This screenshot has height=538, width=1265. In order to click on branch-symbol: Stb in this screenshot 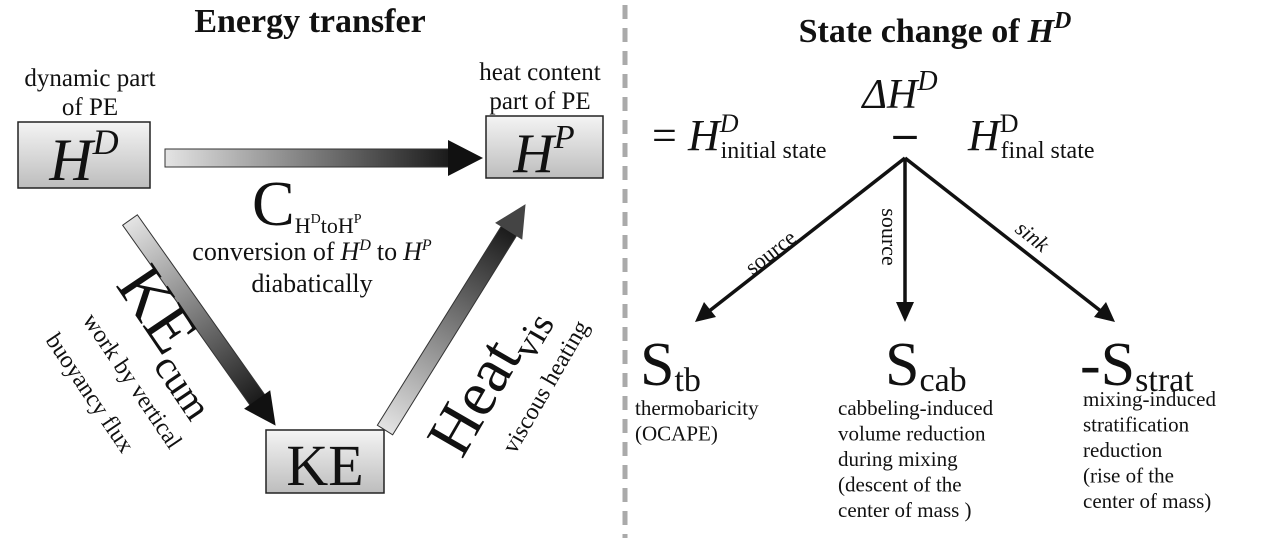, I will do `click(670, 365)`.